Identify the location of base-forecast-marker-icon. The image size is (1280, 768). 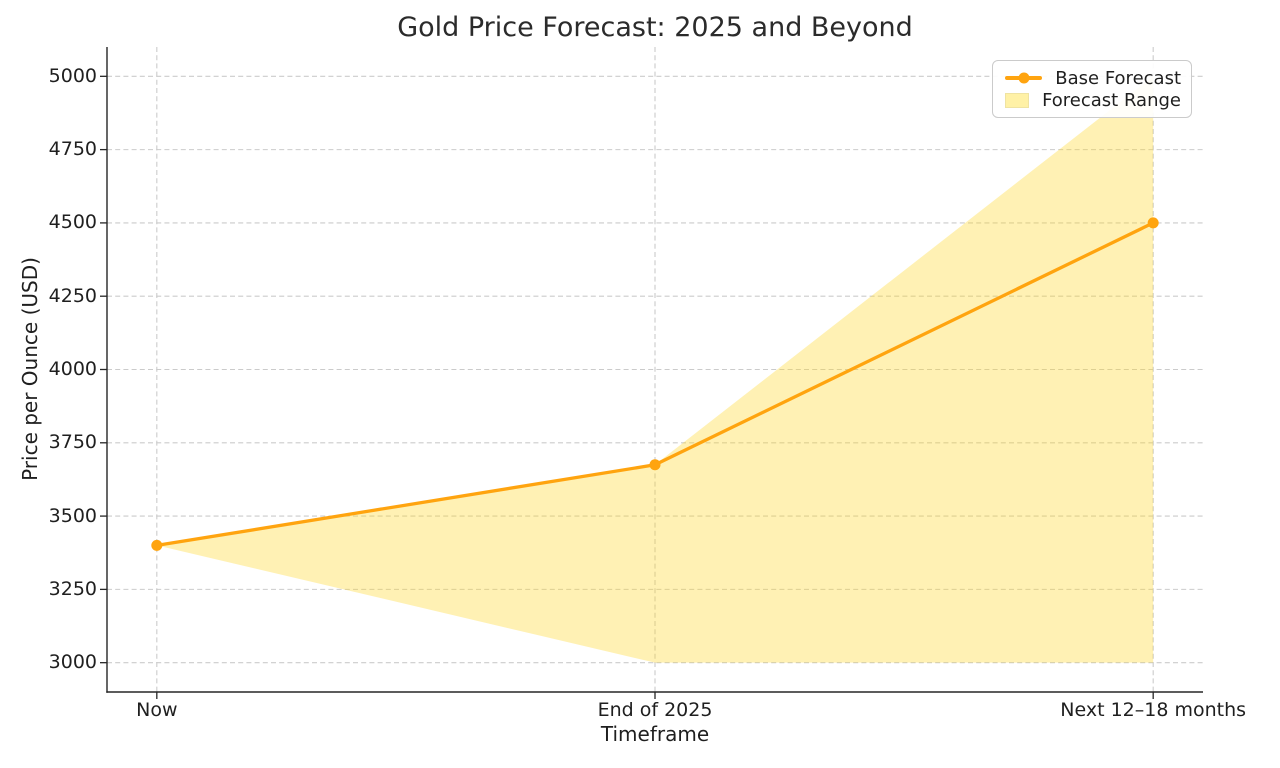
(1024, 78).